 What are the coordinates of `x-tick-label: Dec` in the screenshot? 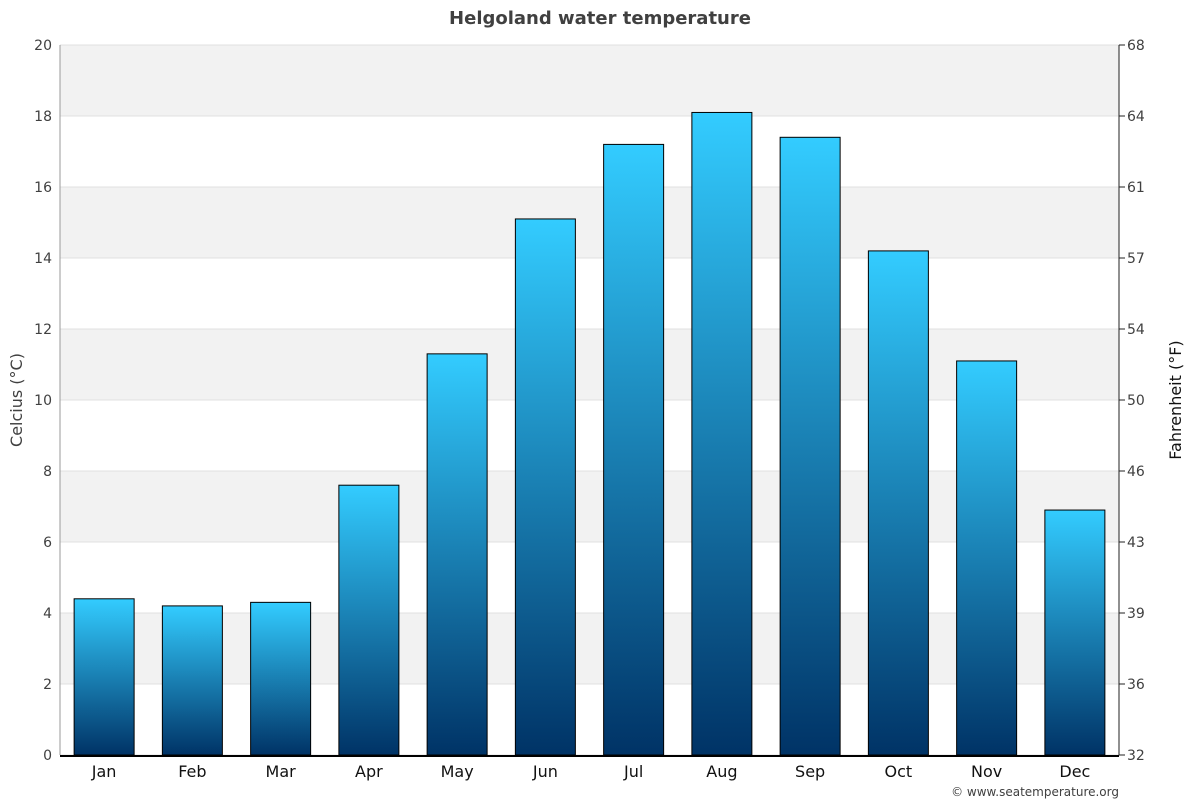 It's located at (1074, 771).